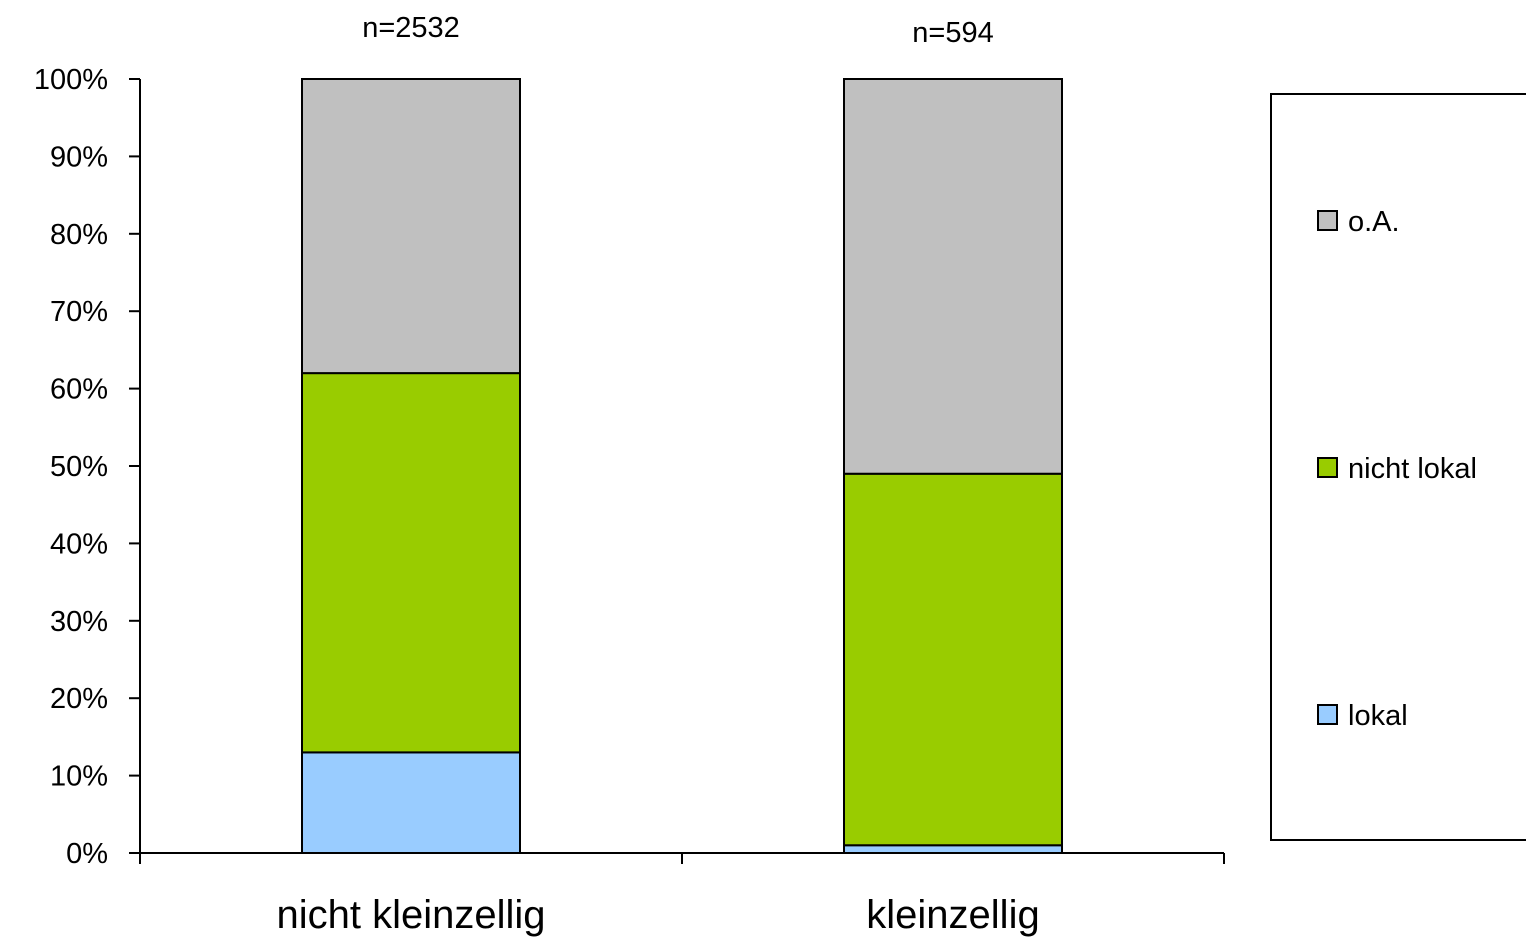 The width and height of the screenshot is (1526, 939). I want to click on legend-label: o.A., so click(1374, 222).